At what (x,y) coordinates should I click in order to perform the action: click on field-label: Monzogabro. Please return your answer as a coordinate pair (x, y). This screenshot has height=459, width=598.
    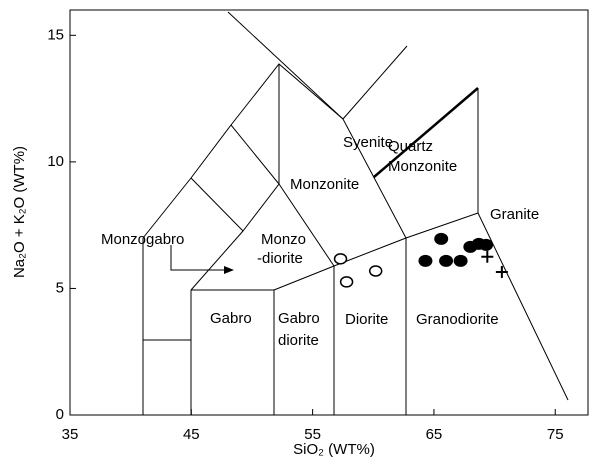
    Looking at the image, I should click on (142, 239).